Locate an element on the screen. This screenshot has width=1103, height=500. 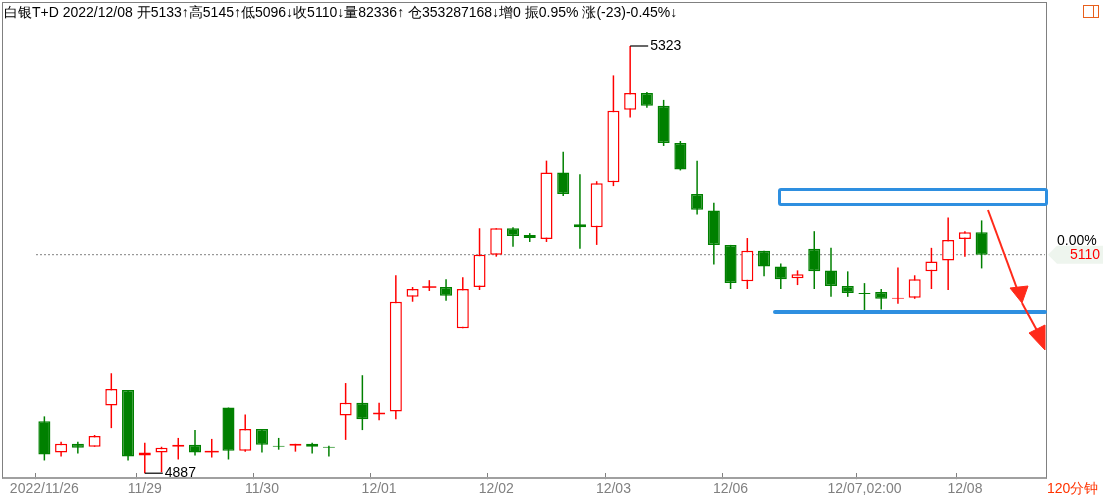
annotation: 4887 is located at coordinates (180, 472).